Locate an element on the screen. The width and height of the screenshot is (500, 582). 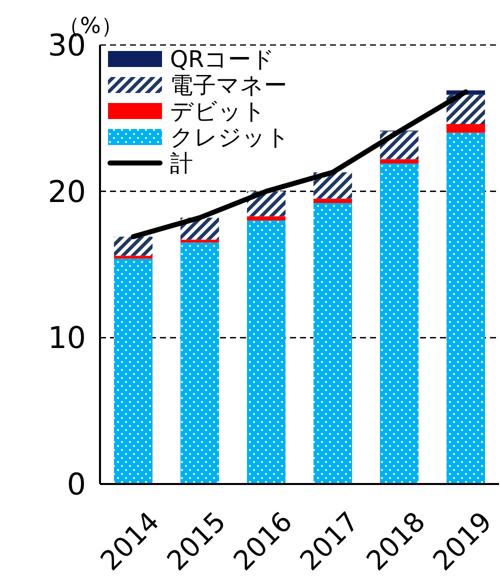
legend-label: クレジット is located at coordinates (230, 138).